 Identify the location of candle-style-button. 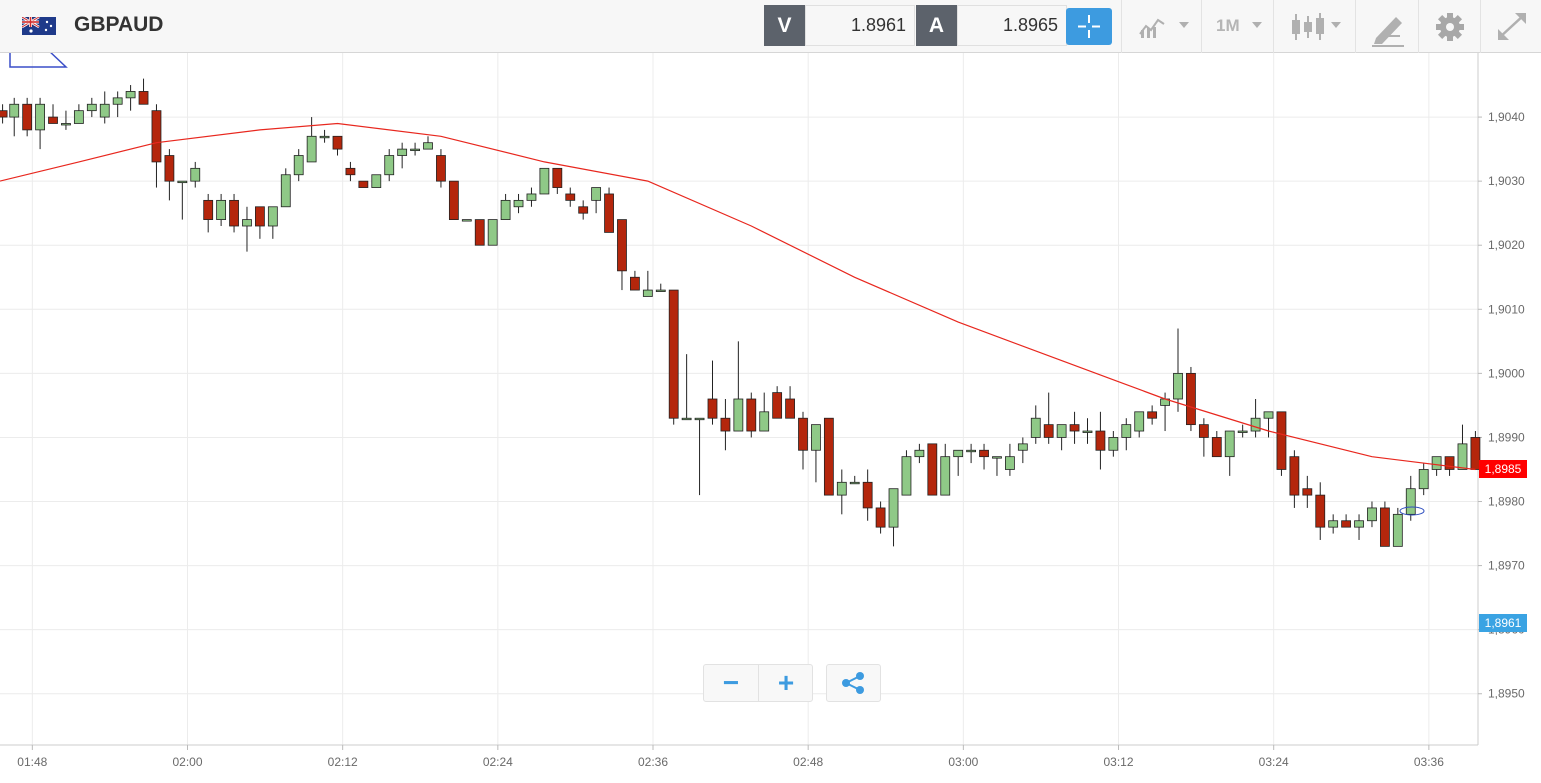
(1314, 26).